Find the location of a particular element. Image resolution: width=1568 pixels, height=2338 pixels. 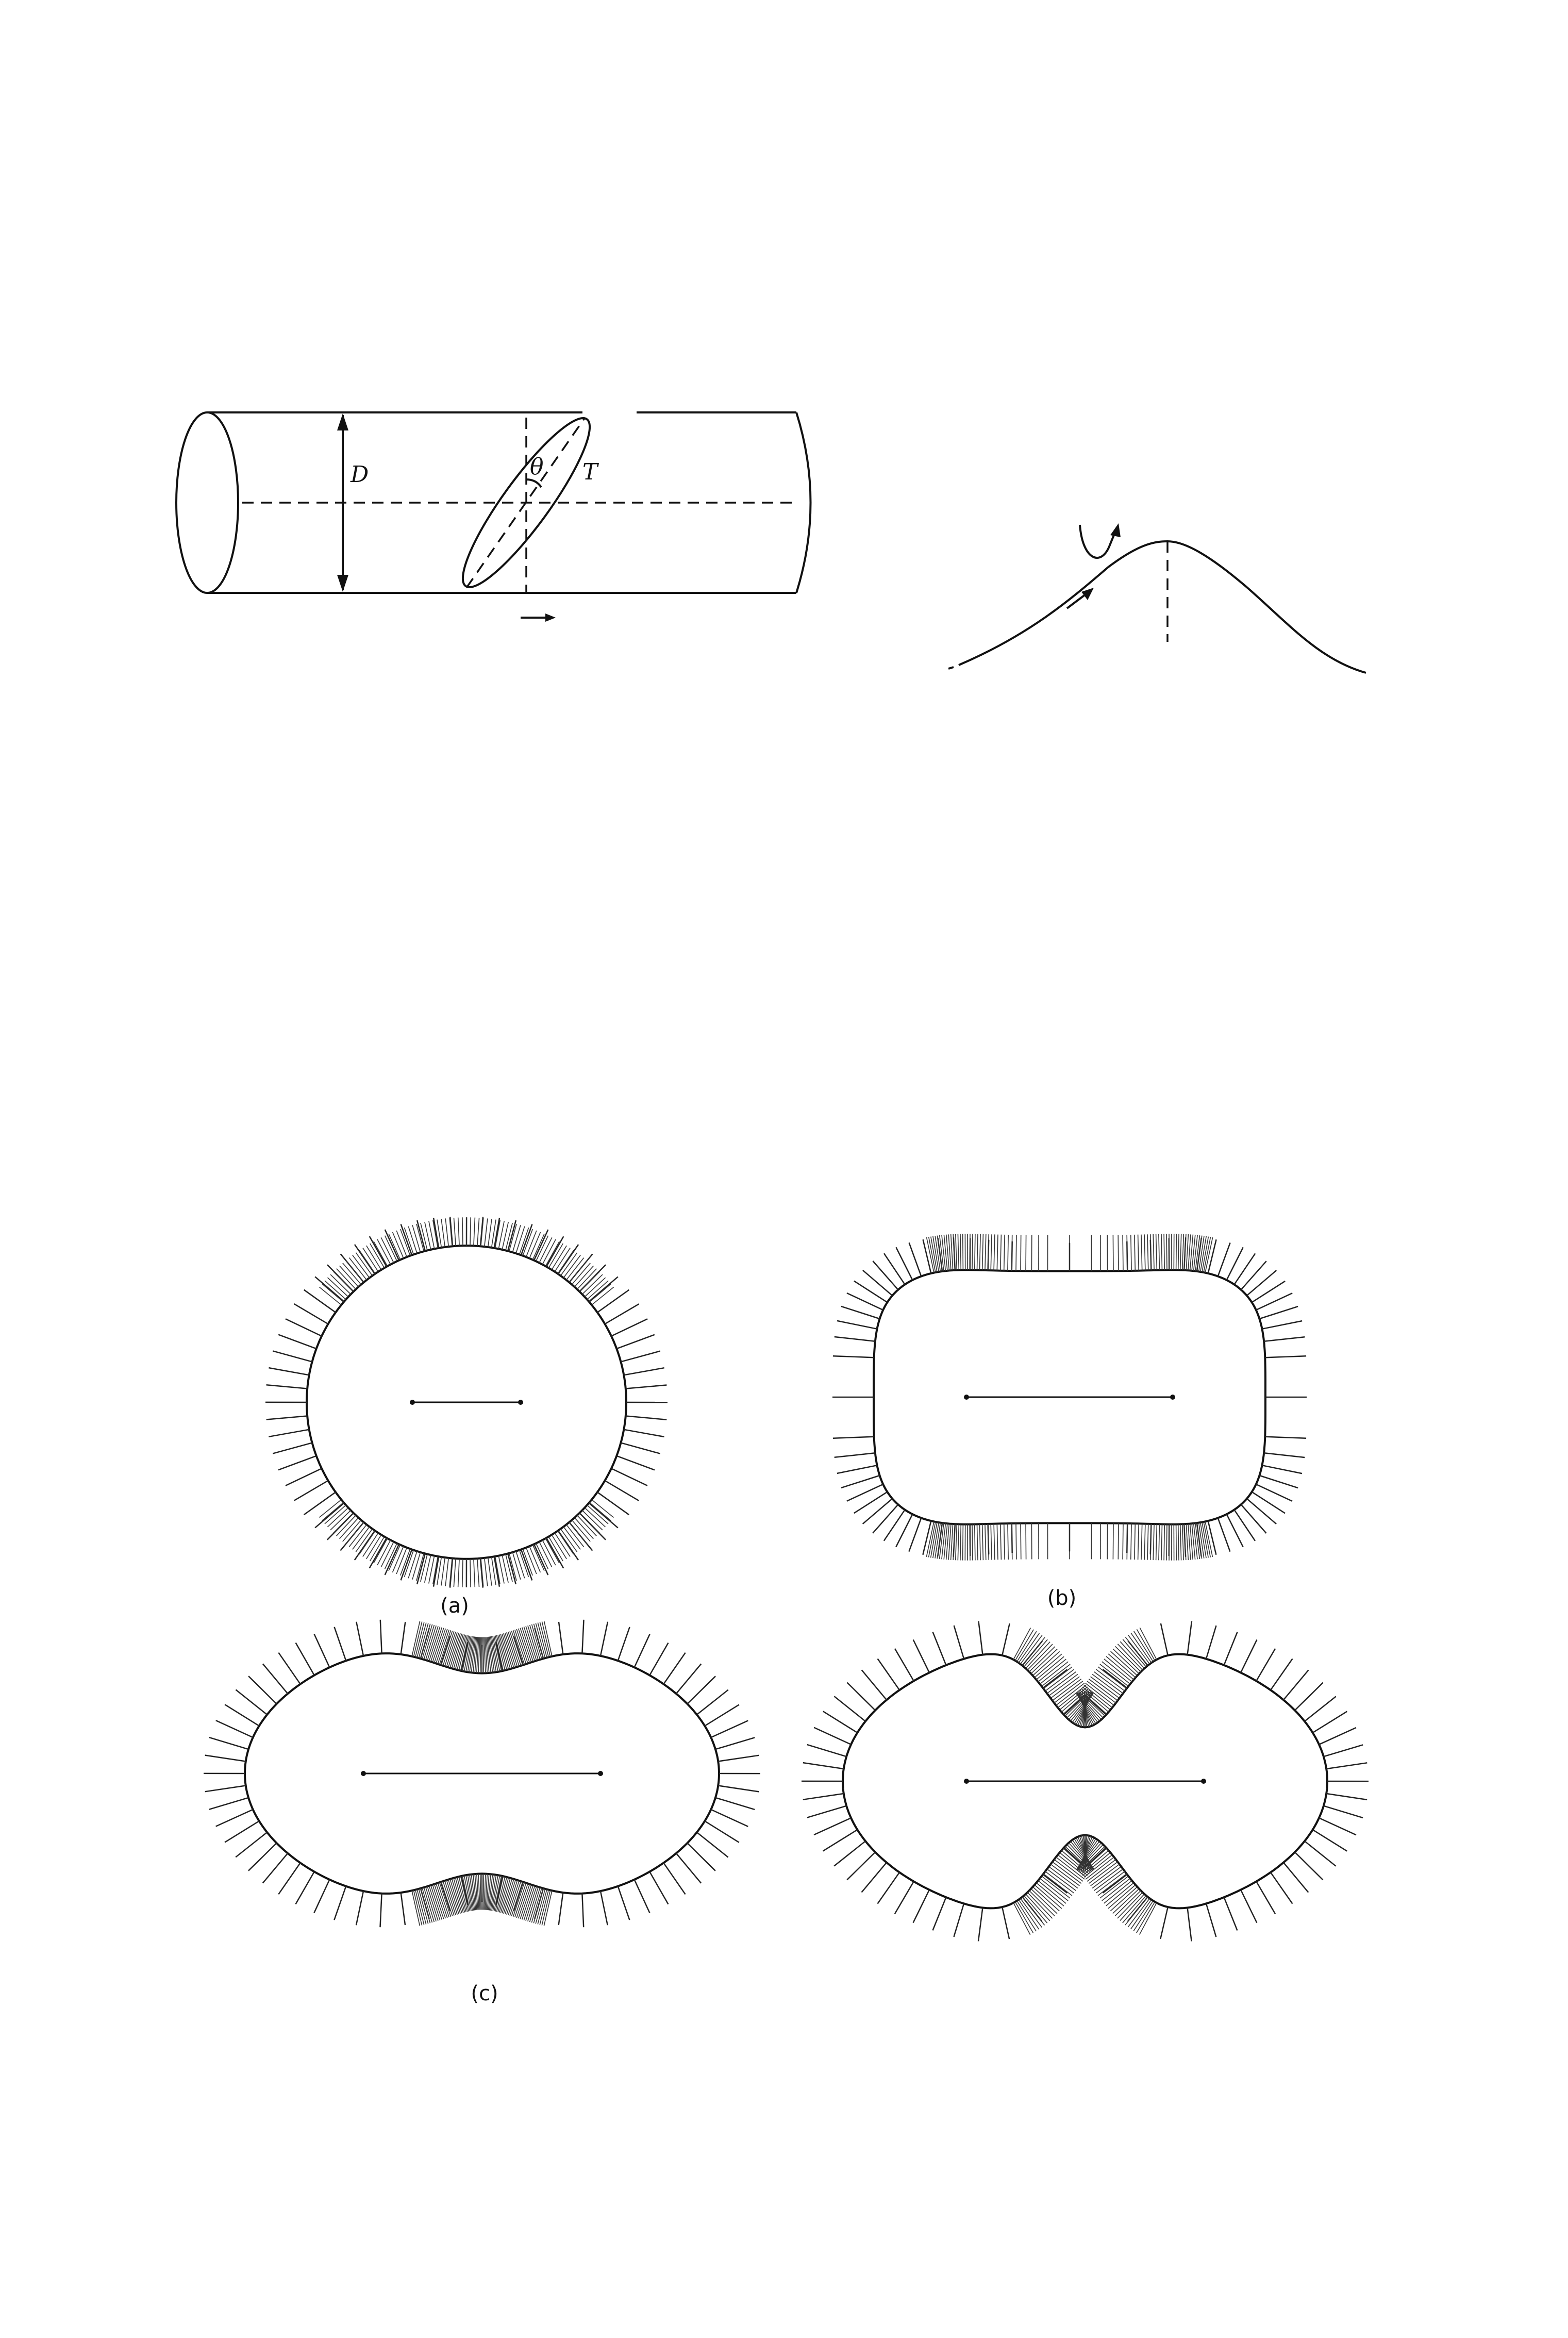

panel-a-dense-hatch is located at coordinates (466, 1402).